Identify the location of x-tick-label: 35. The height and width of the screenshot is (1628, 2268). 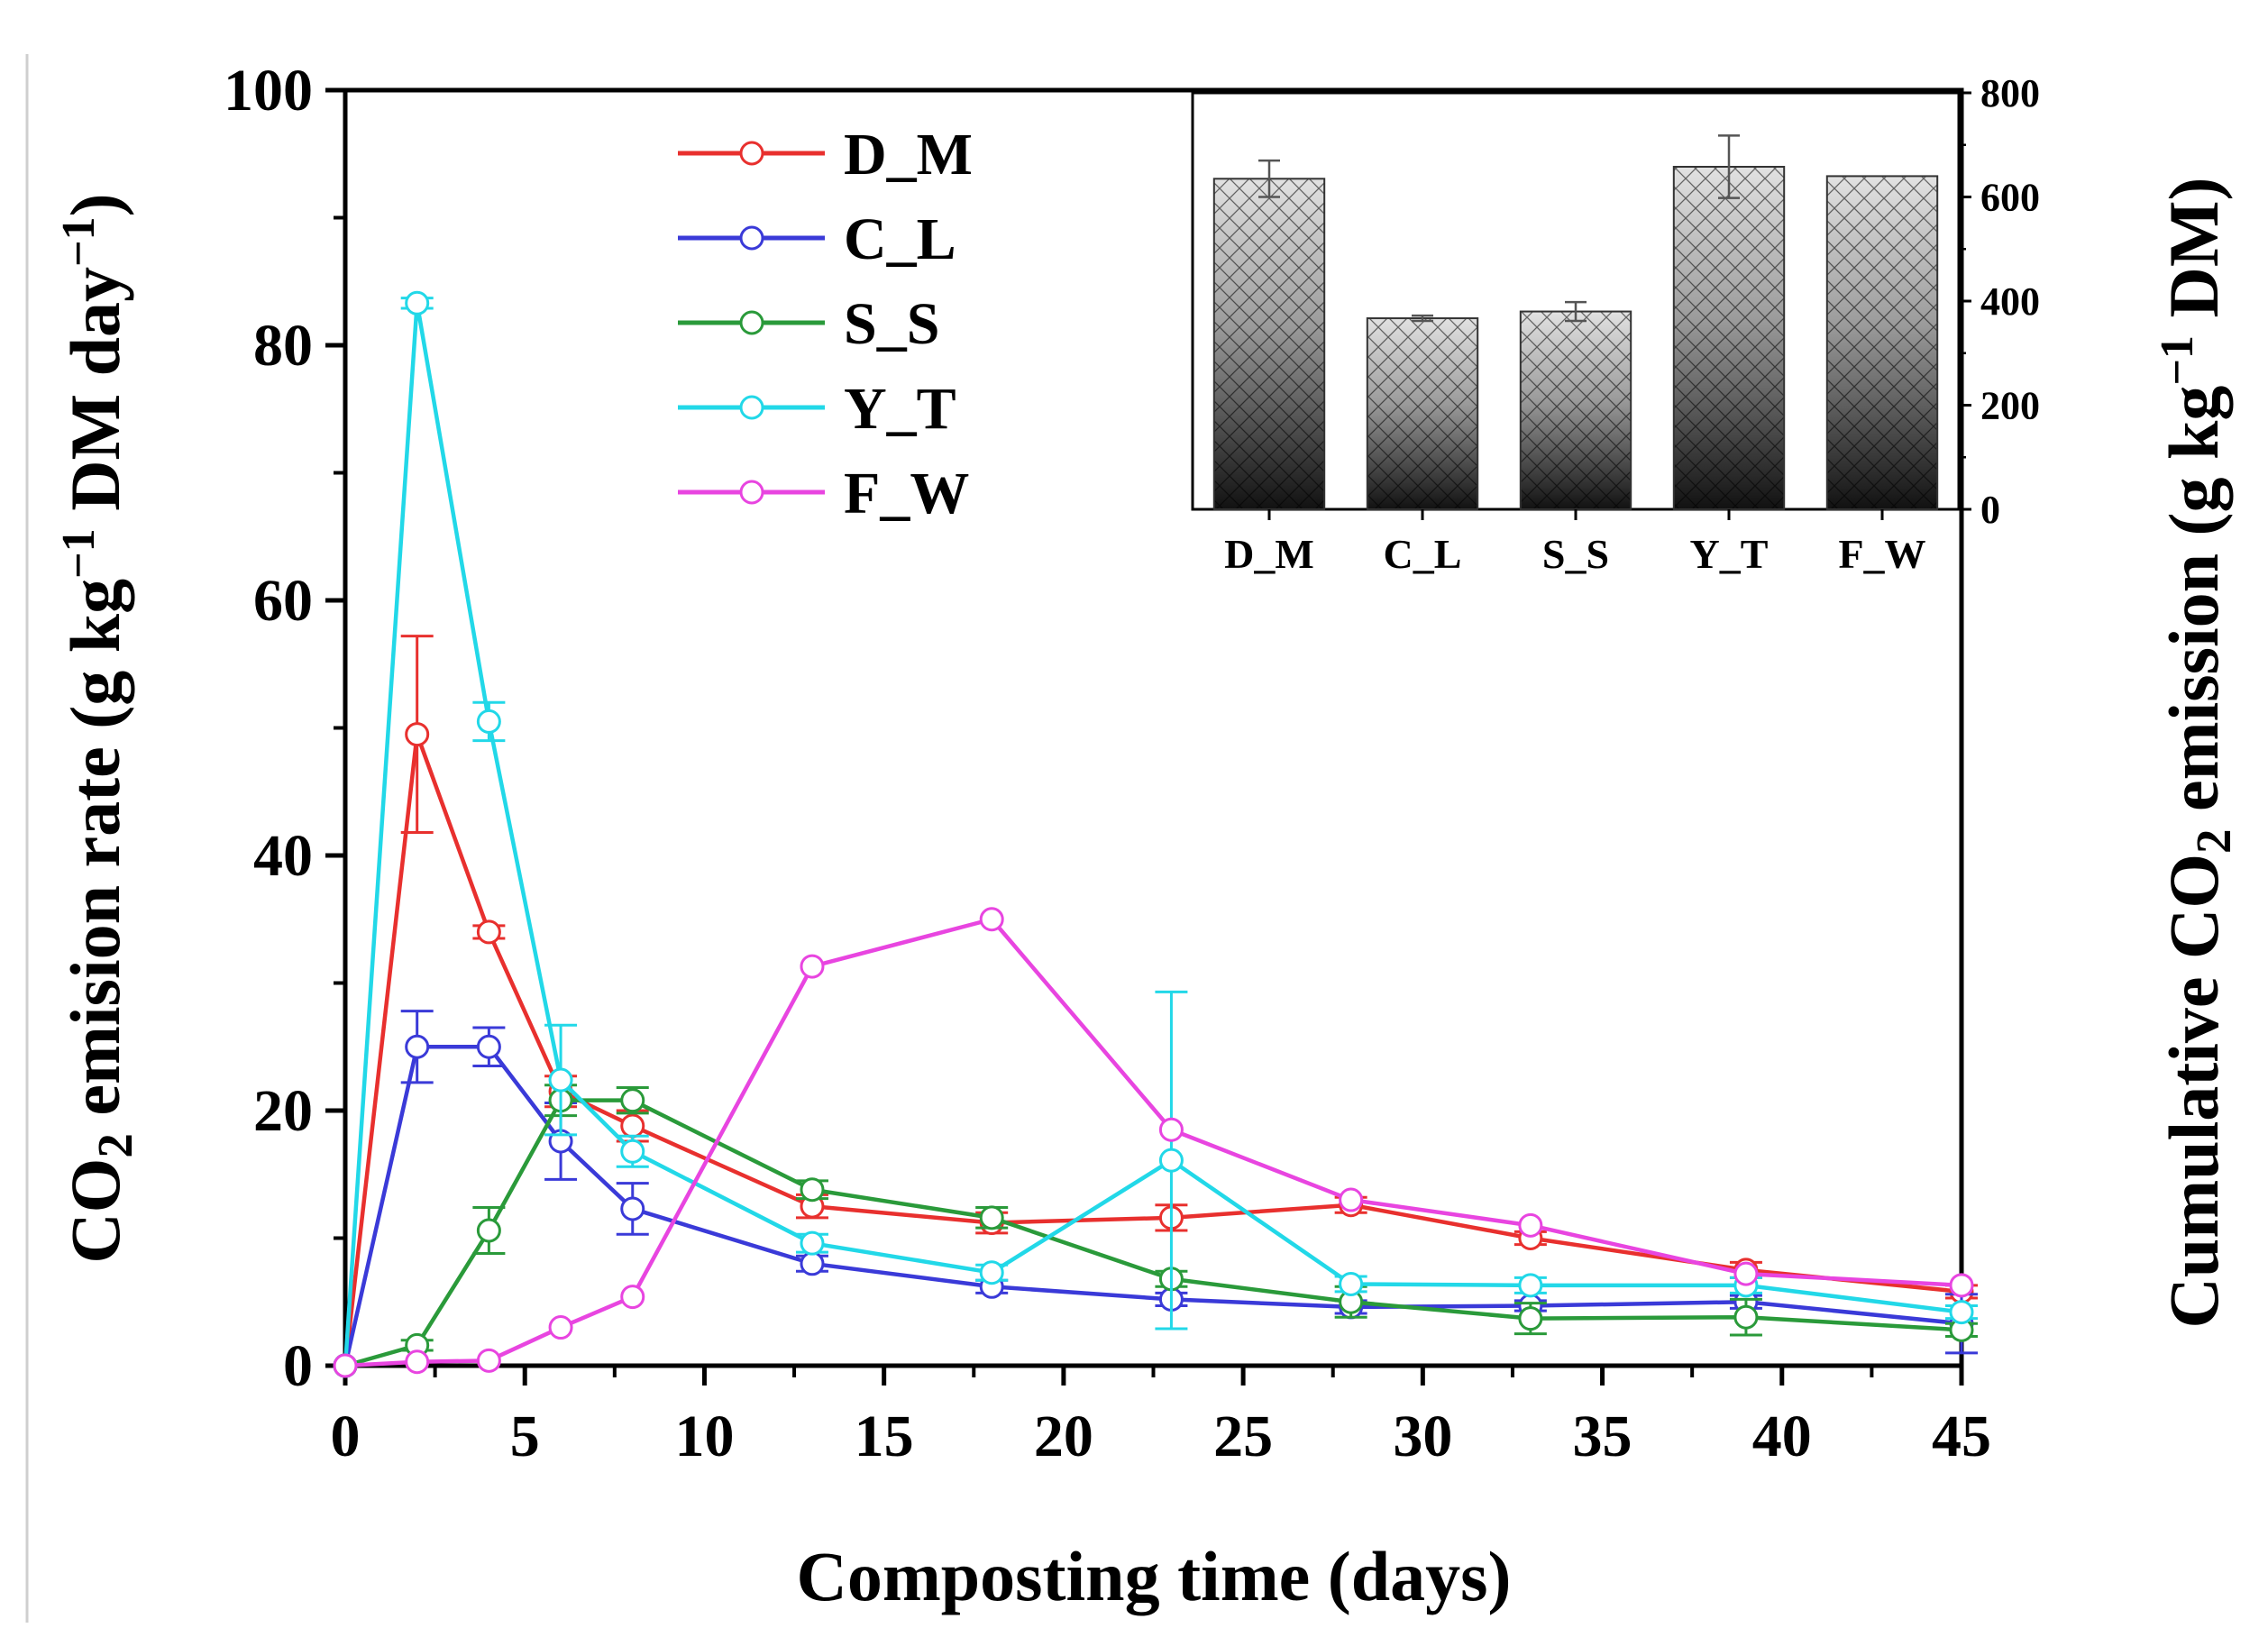
(1603, 1436).